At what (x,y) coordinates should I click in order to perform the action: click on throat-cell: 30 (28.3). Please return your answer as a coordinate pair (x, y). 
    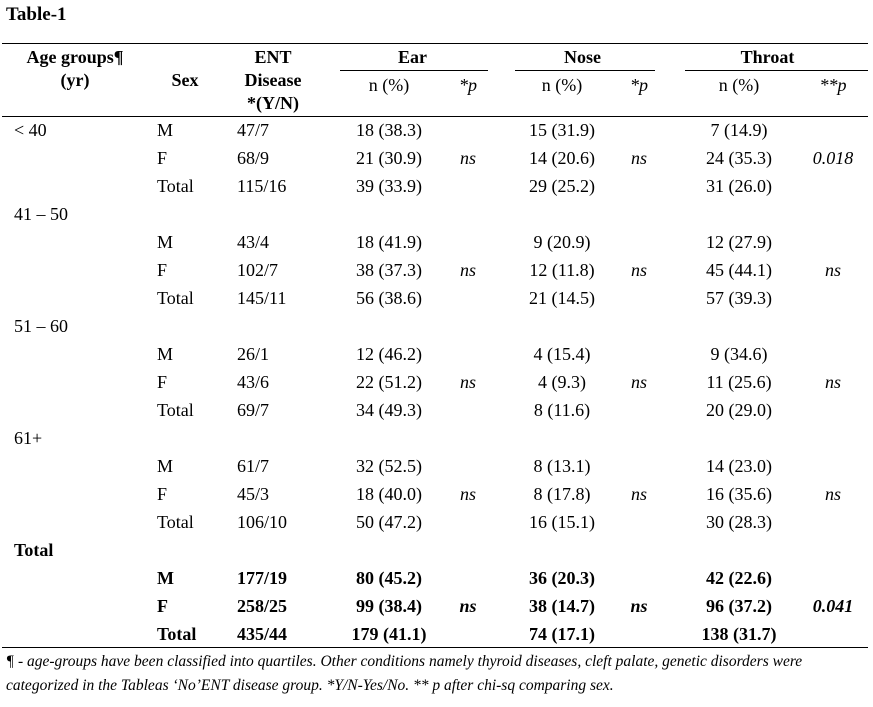
    Looking at the image, I should click on (739, 522).